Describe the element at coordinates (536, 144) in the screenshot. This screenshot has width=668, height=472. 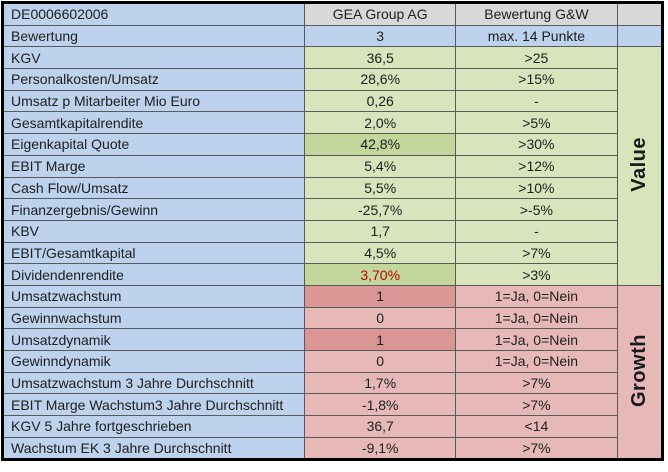
I see `gw-cell: >30%` at that location.